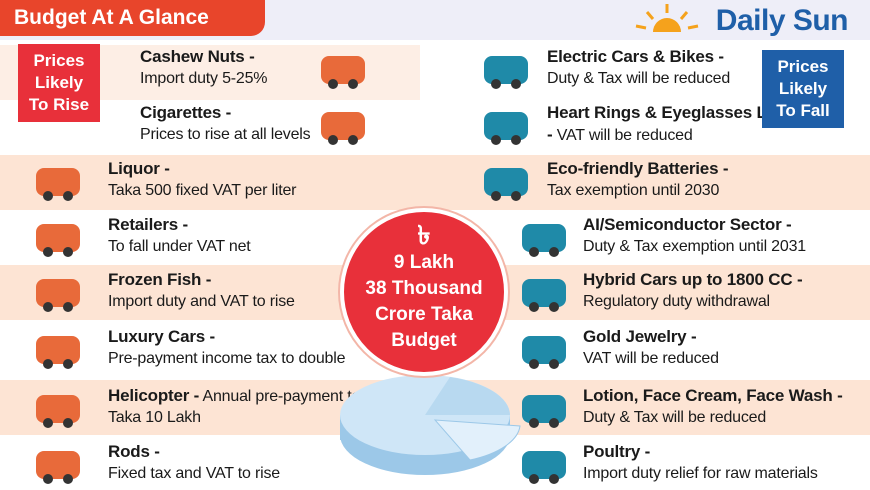 This screenshot has width=870, height=490. I want to click on item: Cashew Nuts - Import duty 5-25%, so click(270, 67).